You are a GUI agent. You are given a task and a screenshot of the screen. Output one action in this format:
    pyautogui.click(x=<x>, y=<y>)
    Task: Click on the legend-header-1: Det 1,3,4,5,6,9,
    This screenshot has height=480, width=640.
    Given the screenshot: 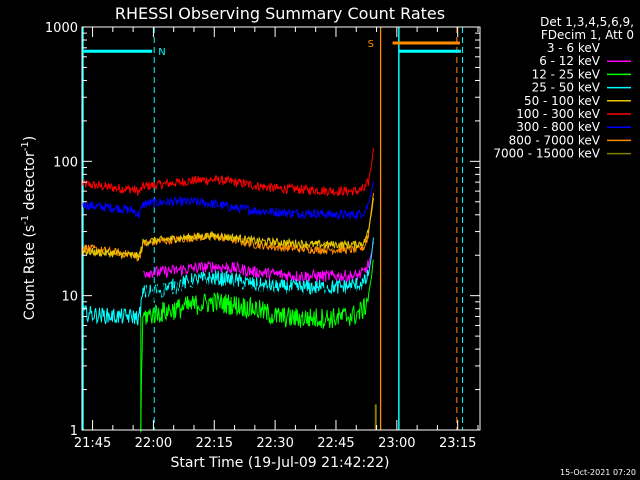 What is the action you would take?
    pyautogui.click(x=587, y=22)
    